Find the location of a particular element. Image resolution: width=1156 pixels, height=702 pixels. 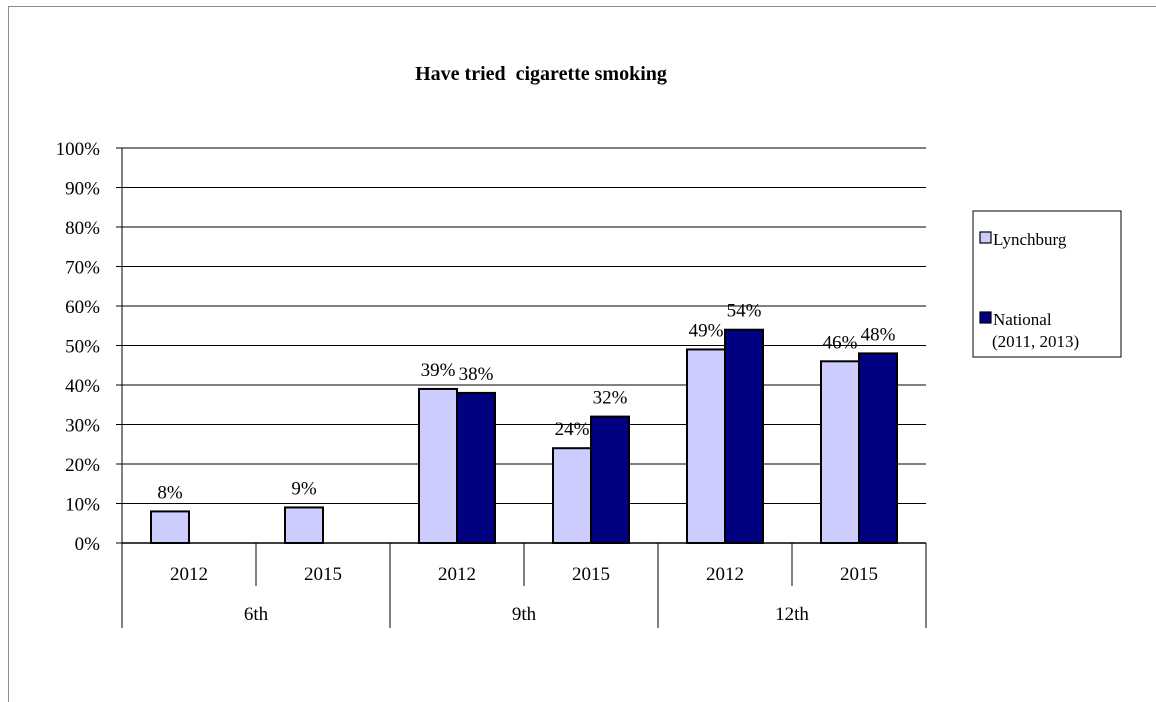

y-tick-label: 50% is located at coordinates (82, 347).